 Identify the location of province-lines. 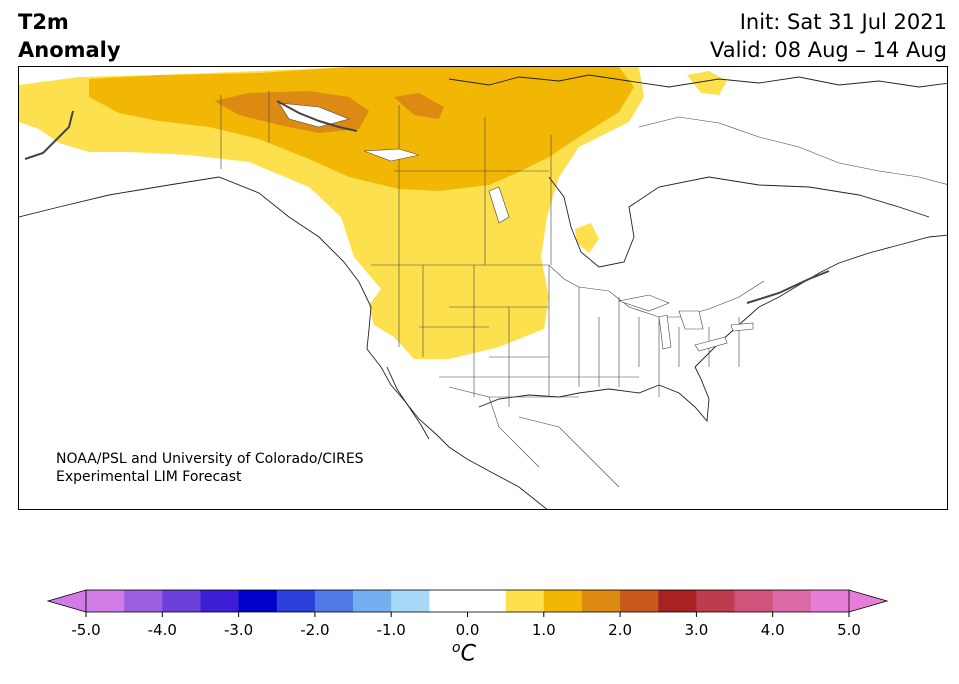
(386, 178).